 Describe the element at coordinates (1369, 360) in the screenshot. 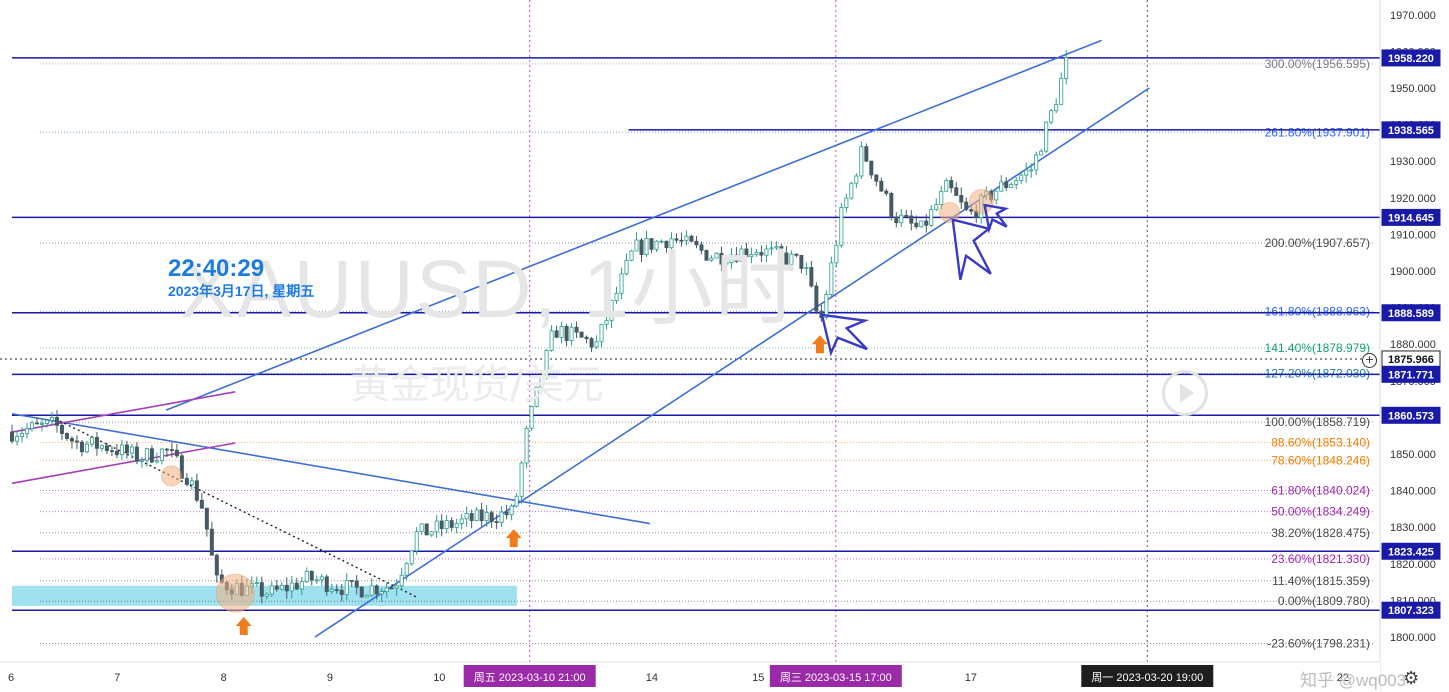

I see `add-alert-icon: +` at that location.